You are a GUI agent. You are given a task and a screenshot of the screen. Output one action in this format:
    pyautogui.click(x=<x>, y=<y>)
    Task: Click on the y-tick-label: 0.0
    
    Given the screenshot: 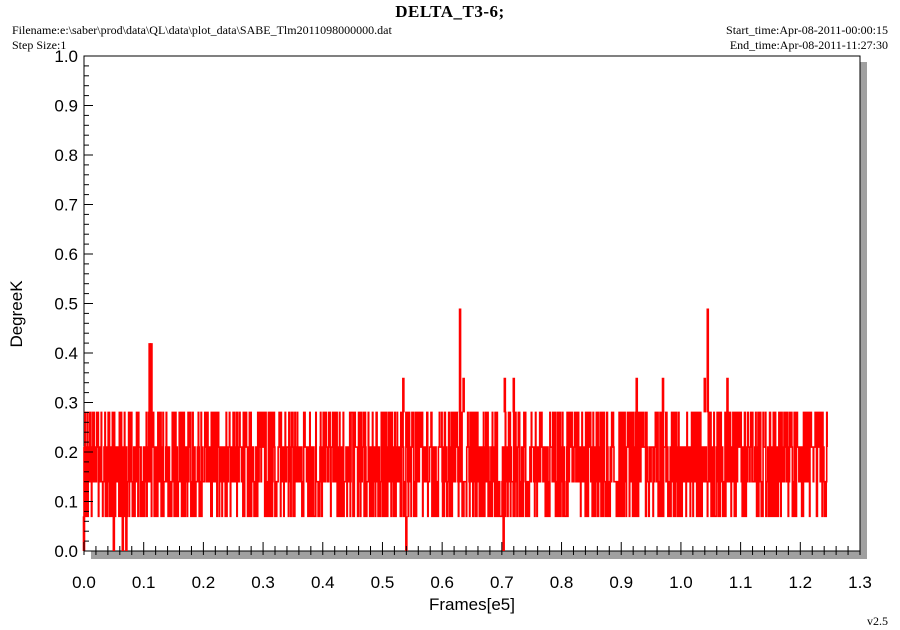 What is the action you would take?
    pyautogui.click(x=66, y=551)
    